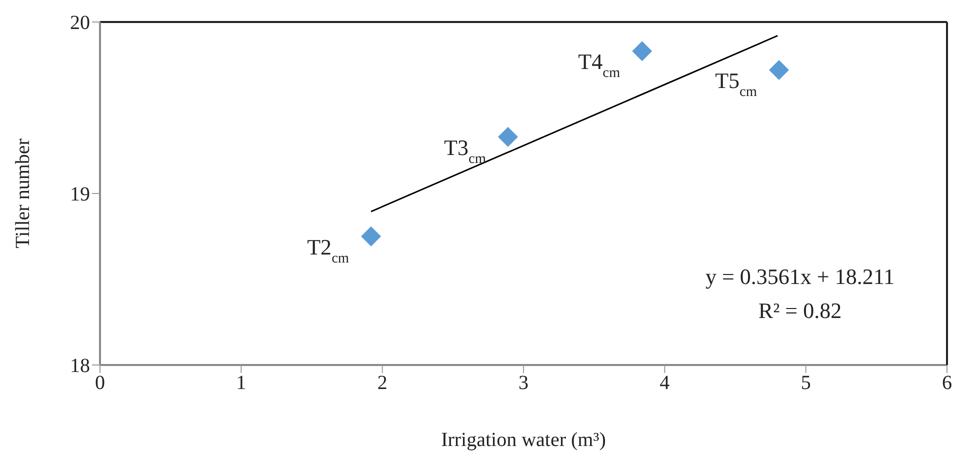  What do you see at coordinates (100, 383) in the screenshot?
I see `x-tick-label: 0` at bounding box center [100, 383].